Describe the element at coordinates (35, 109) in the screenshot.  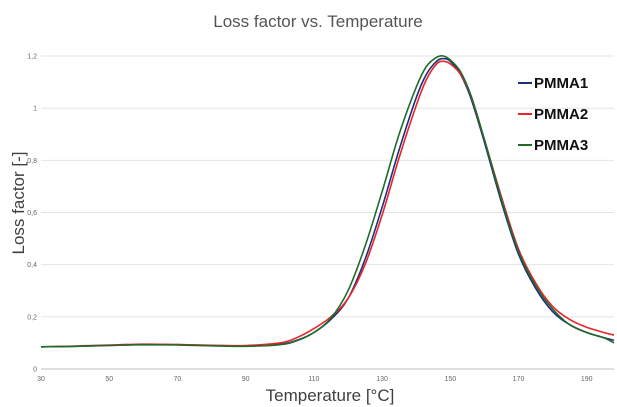
I see `y-tick-label: 1` at that location.